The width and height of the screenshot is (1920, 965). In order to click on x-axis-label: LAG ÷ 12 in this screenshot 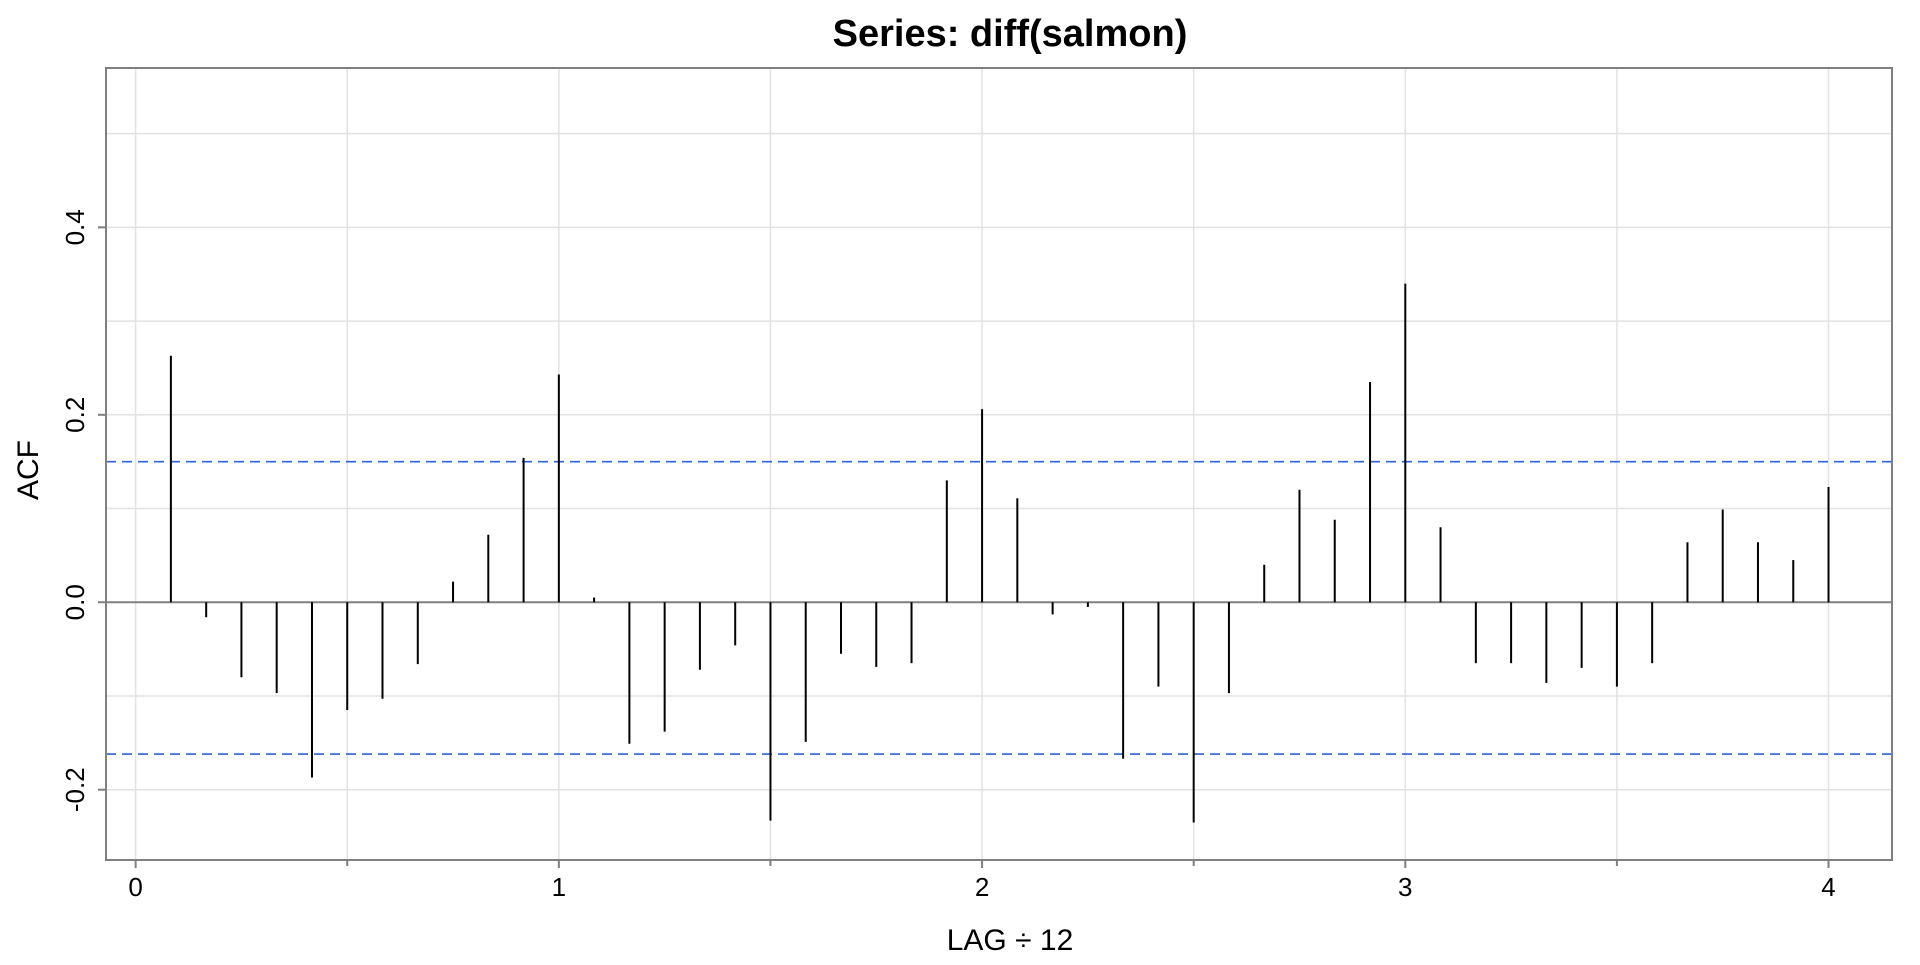, I will do `click(1010, 940)`.